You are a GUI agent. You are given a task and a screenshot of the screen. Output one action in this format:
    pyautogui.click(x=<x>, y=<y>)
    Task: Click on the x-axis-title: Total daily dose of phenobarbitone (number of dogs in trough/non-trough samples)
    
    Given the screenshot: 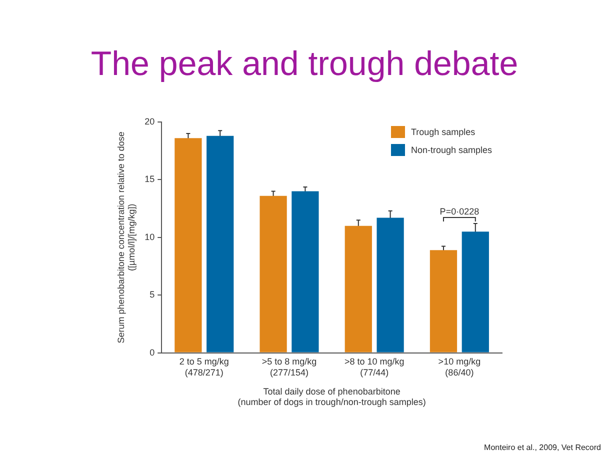 What is the action you would take?
    pyautogui.click(x=332, y=397)
    